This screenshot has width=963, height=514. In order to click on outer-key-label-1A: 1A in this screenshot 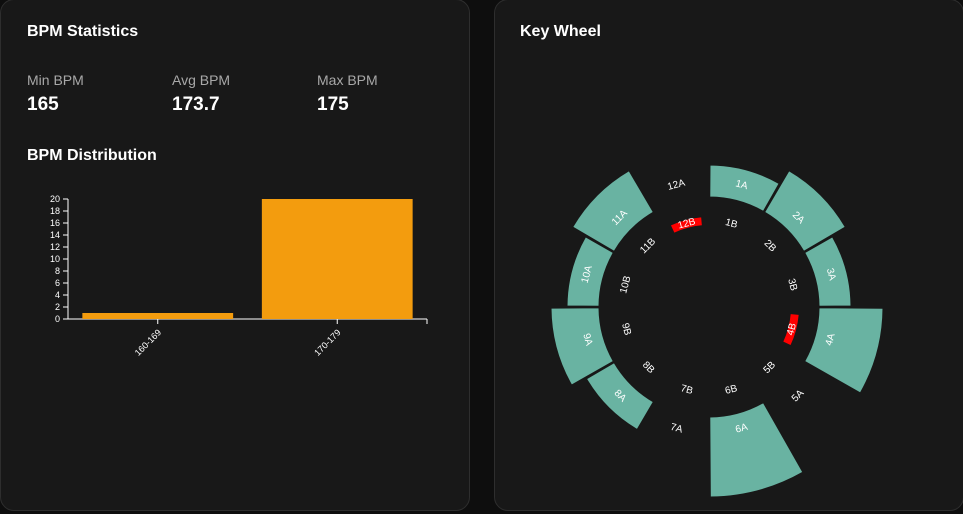, I will do `click(741, 185)`.